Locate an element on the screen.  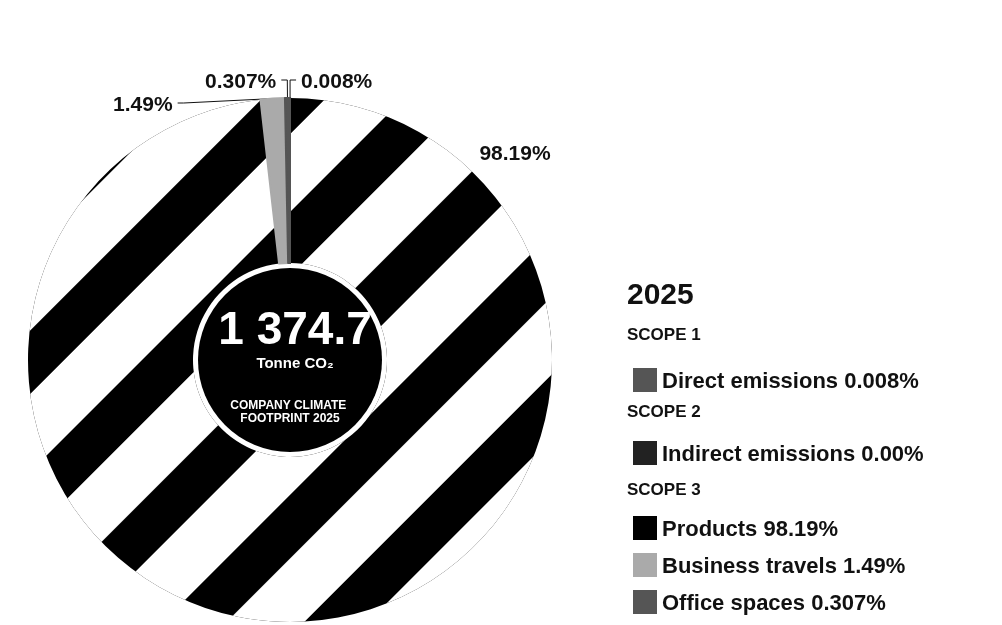
data-label: 98.19% is located at coordinates (515, 152).